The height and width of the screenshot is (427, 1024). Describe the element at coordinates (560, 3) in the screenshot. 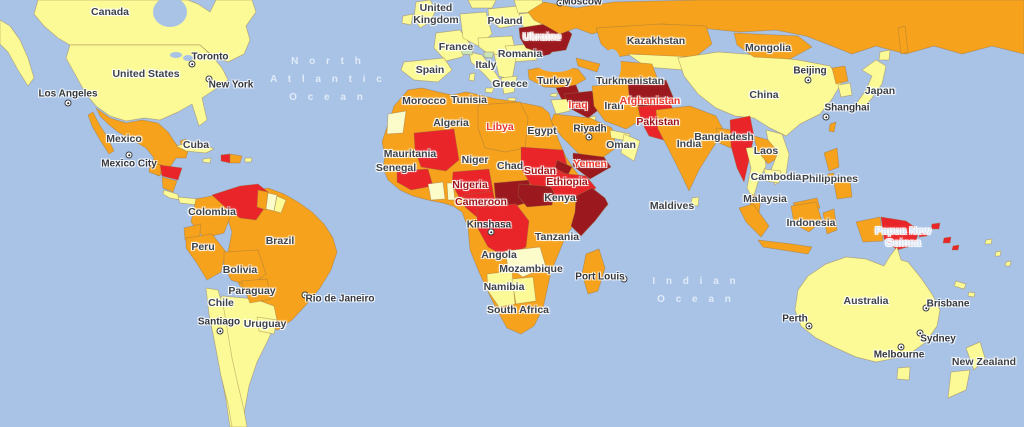

I see `city-marker-moscow` at that location.